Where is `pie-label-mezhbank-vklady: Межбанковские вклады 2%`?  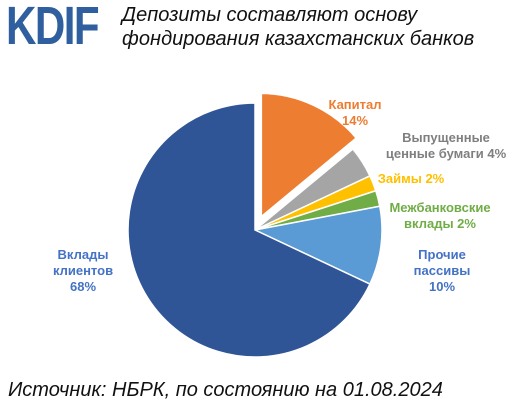
pie-label-mezhbank-vklady: Межбанковские вклады 2% is located at coordinates (439, 215).